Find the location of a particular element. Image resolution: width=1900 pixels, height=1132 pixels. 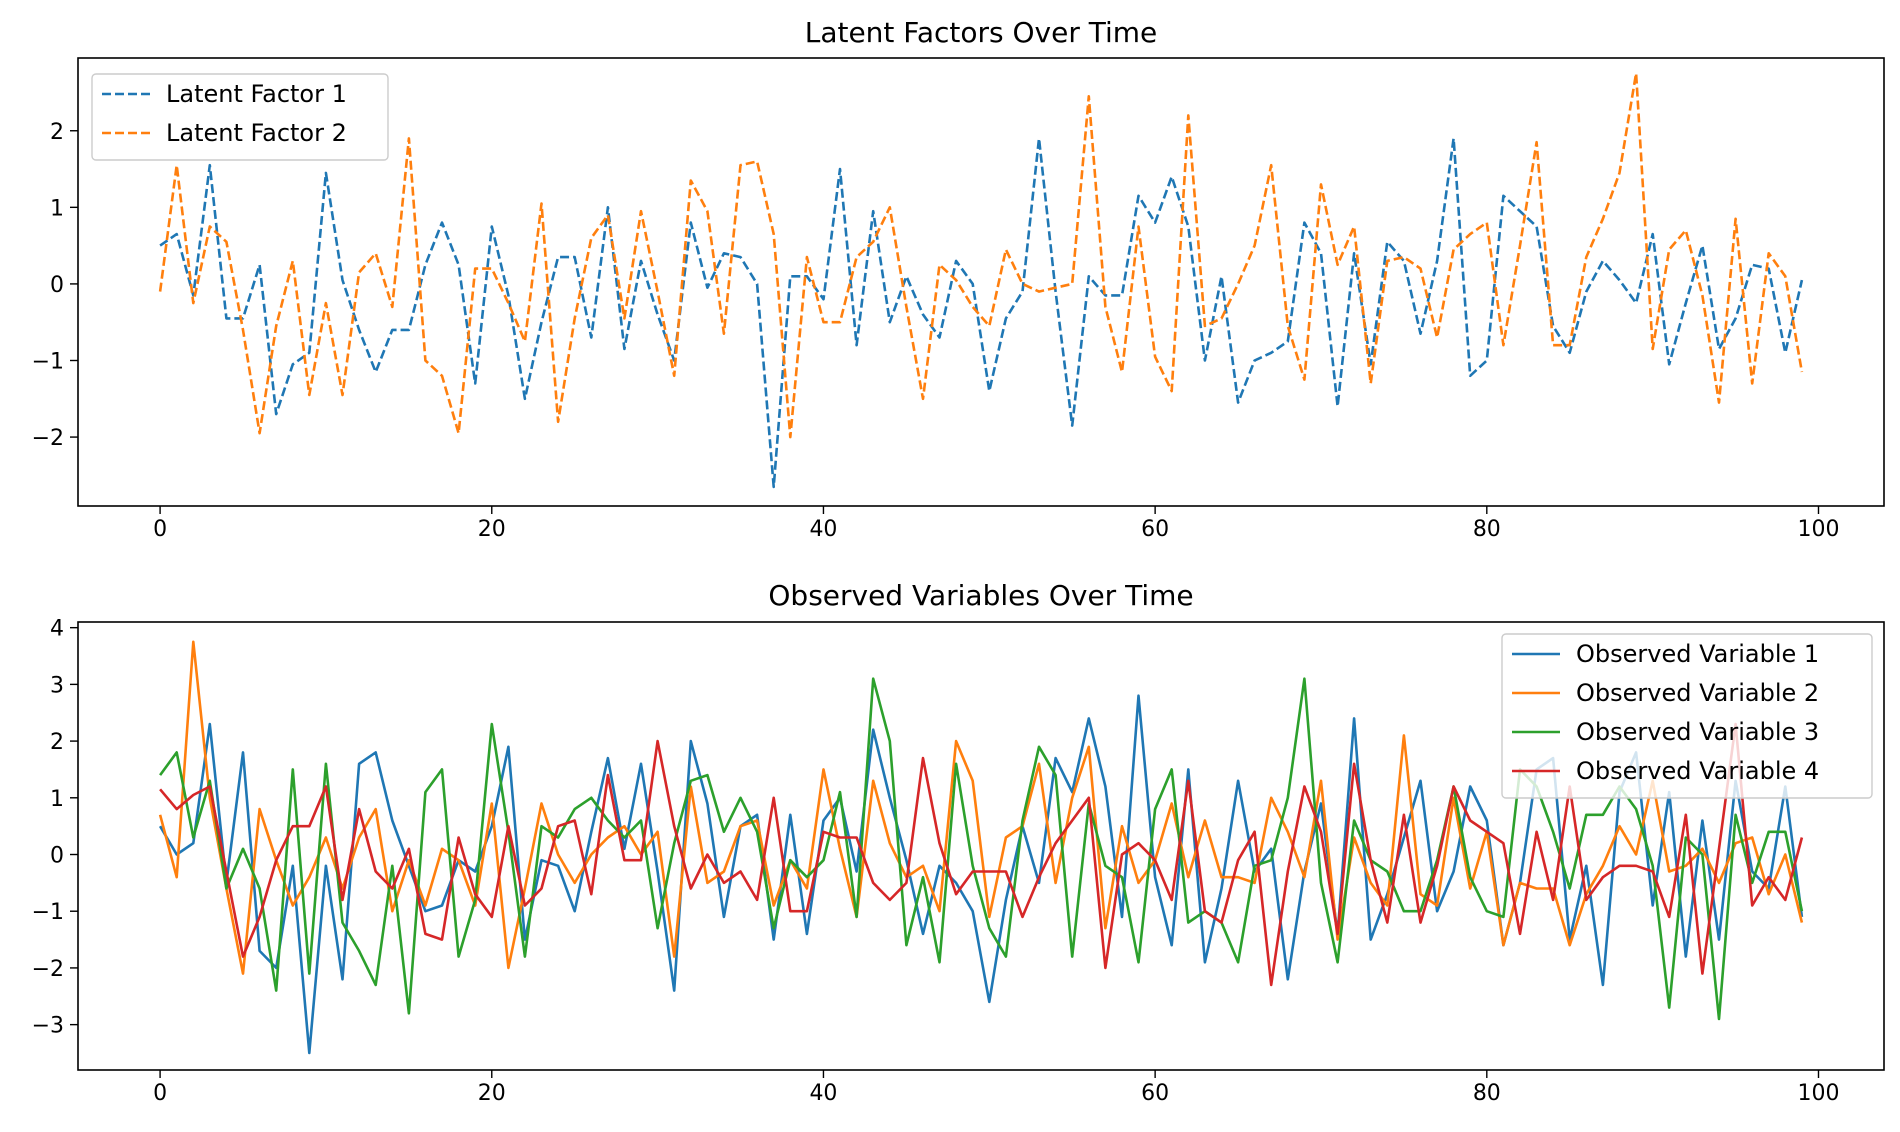

chart-title: Observed Variables Over Time is located at coordinates (980, 595).